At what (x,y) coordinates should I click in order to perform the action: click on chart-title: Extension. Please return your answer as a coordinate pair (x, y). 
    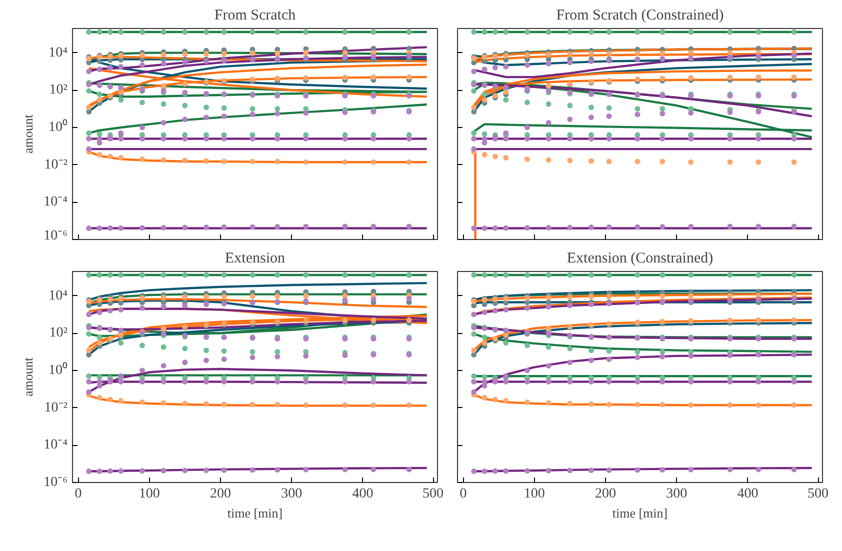
    Looking at the image, I should click on (255, 258).